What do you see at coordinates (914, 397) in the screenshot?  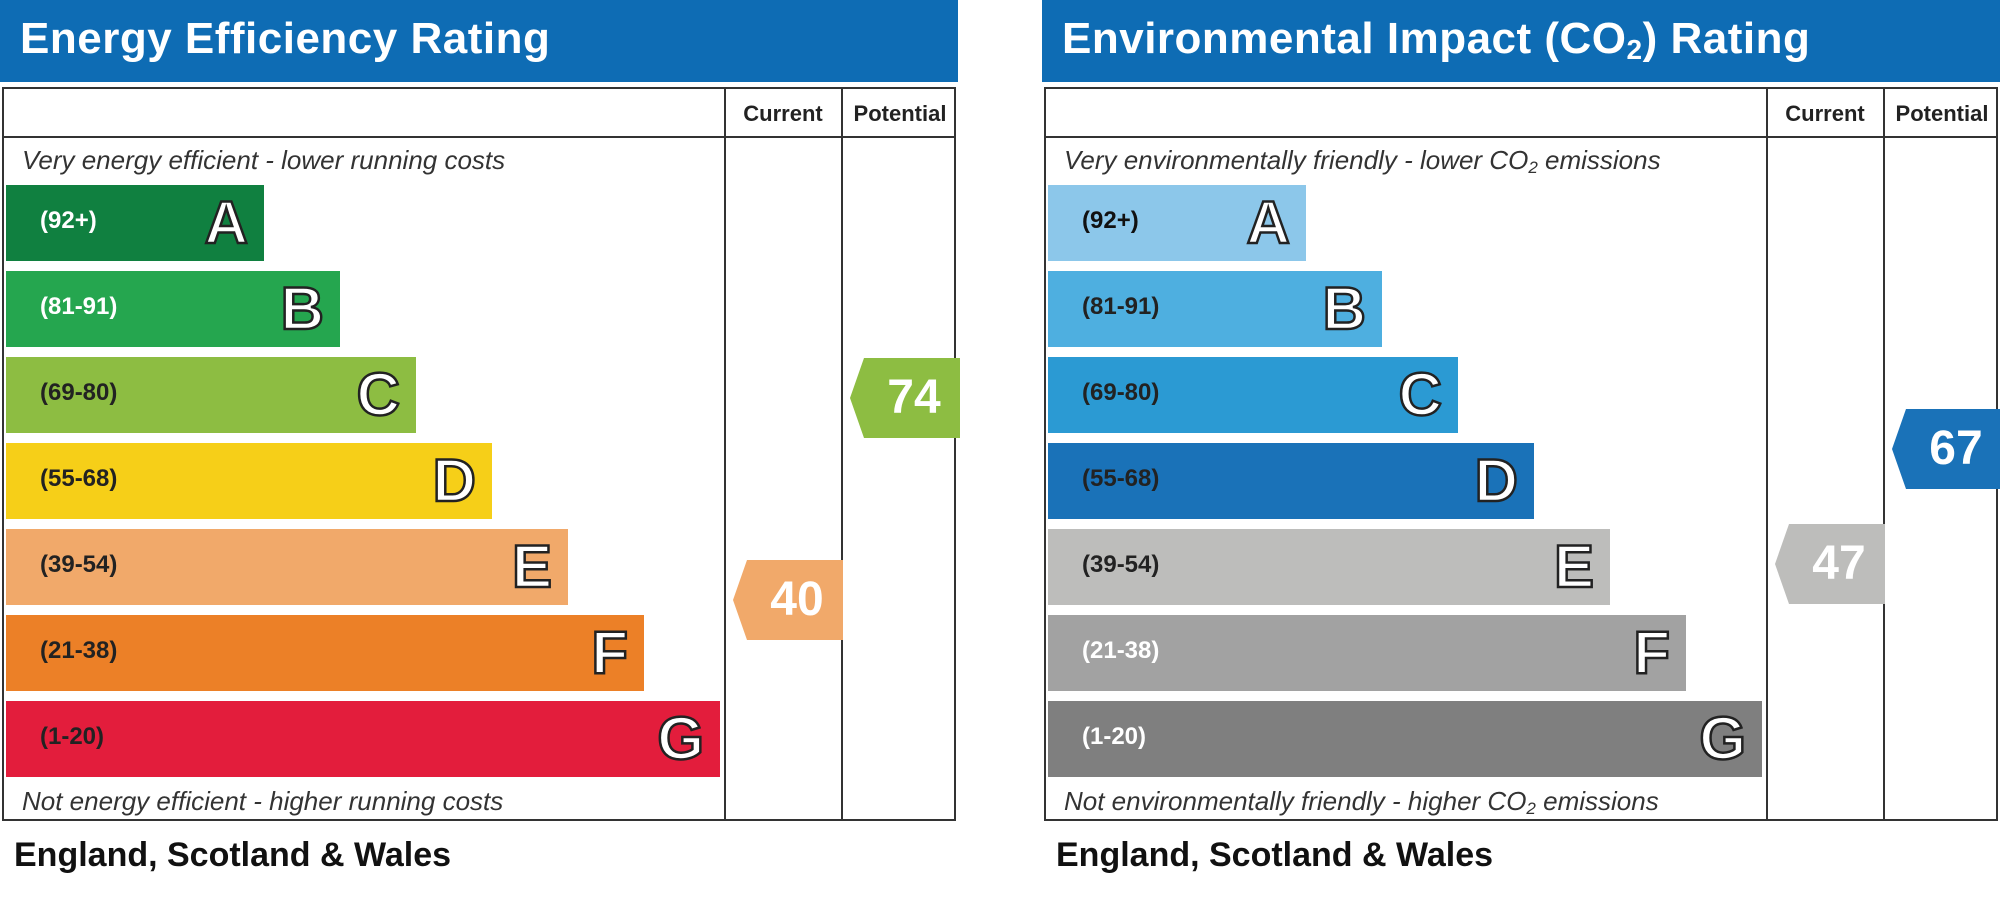 I see `potential-rating-value: 74` at bounding box center [914, 397].